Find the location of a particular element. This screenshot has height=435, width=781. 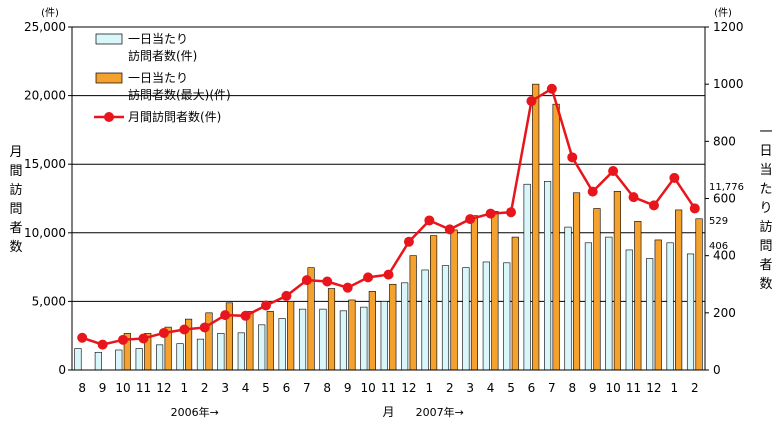

right-tick-label: 1200 is located at coordinates (728, 27).